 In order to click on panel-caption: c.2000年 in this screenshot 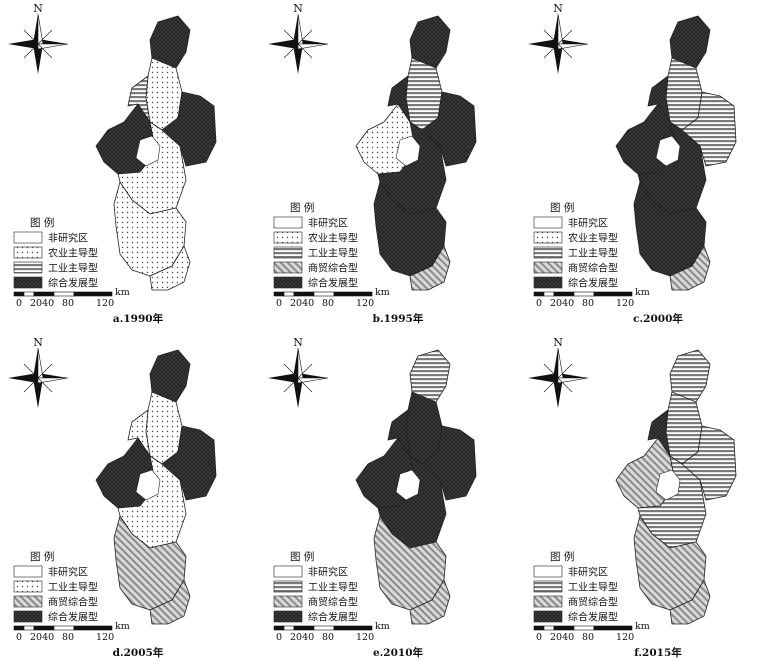, I will do `click(658, 318)`.